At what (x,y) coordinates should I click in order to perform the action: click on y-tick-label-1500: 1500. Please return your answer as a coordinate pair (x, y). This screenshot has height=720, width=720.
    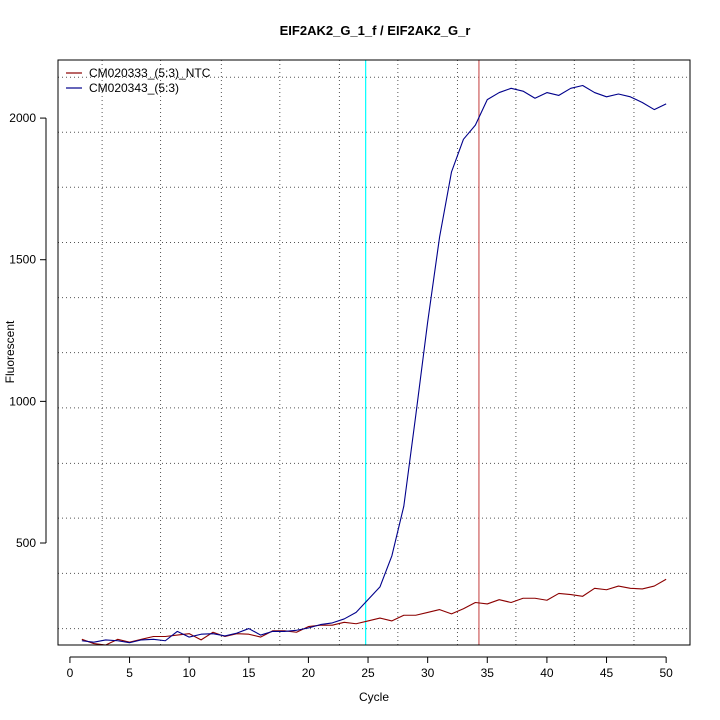
    Looking at the image, I should click on (22, 260).